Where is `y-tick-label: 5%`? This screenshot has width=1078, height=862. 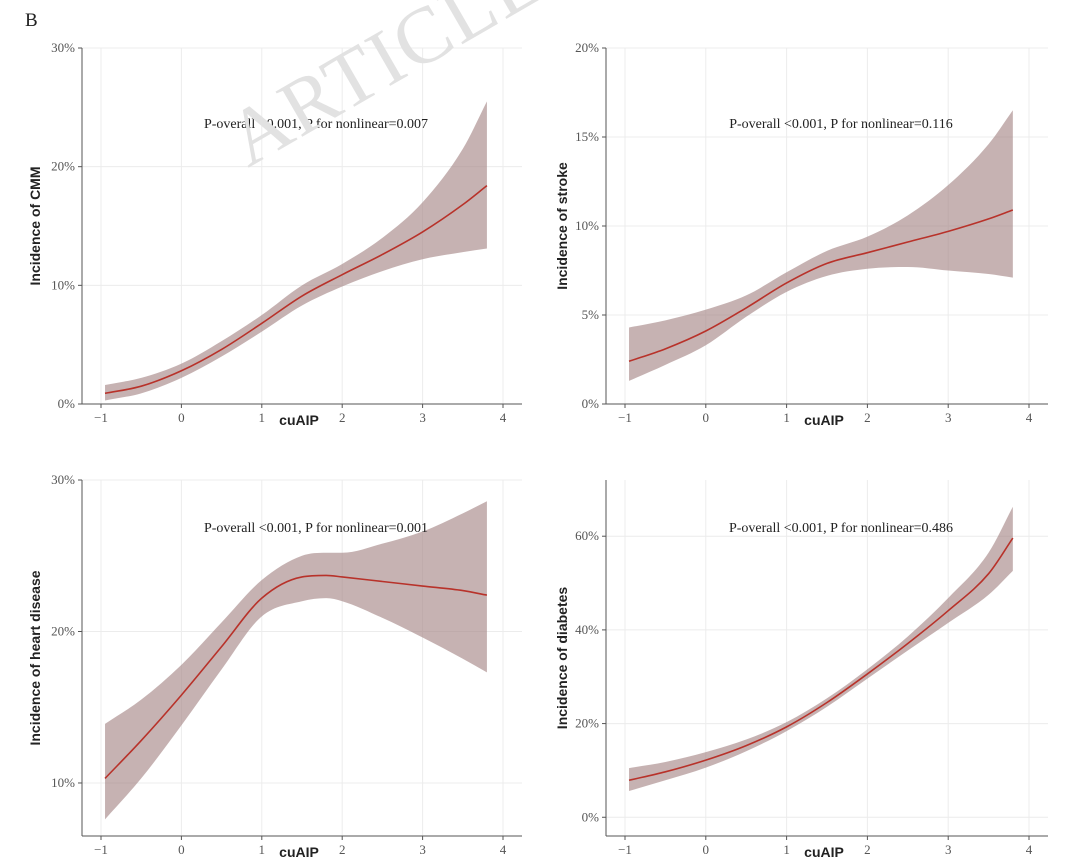 y-tick-label: 5% is located at coordinates (591, 314).